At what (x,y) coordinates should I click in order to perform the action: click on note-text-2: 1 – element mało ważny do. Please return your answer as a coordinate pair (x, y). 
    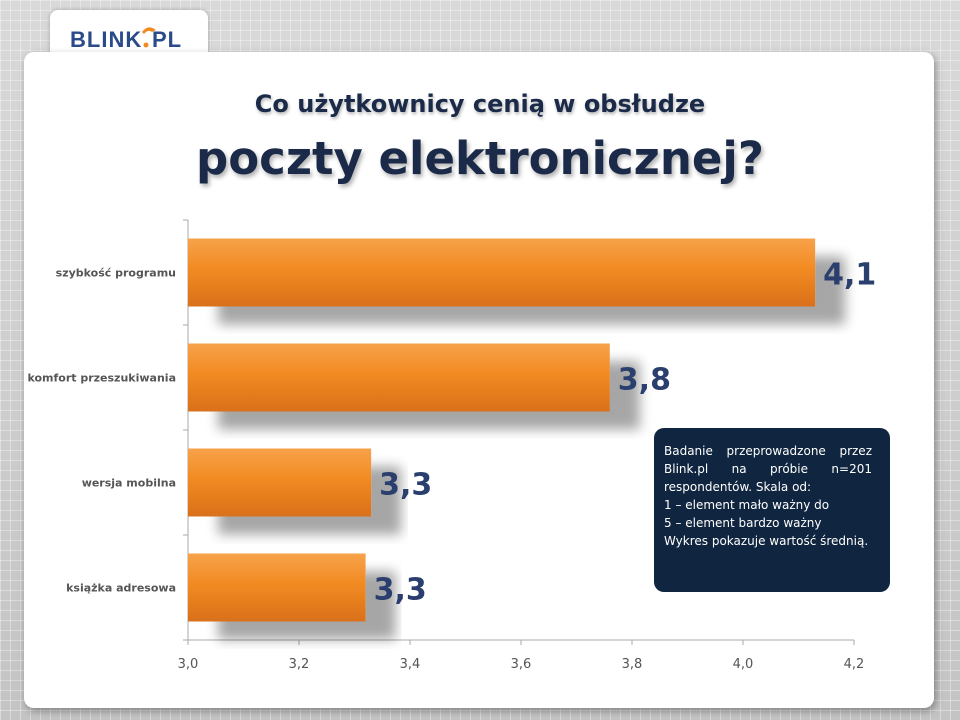
    Looking at the image, I should click on (747, 505).